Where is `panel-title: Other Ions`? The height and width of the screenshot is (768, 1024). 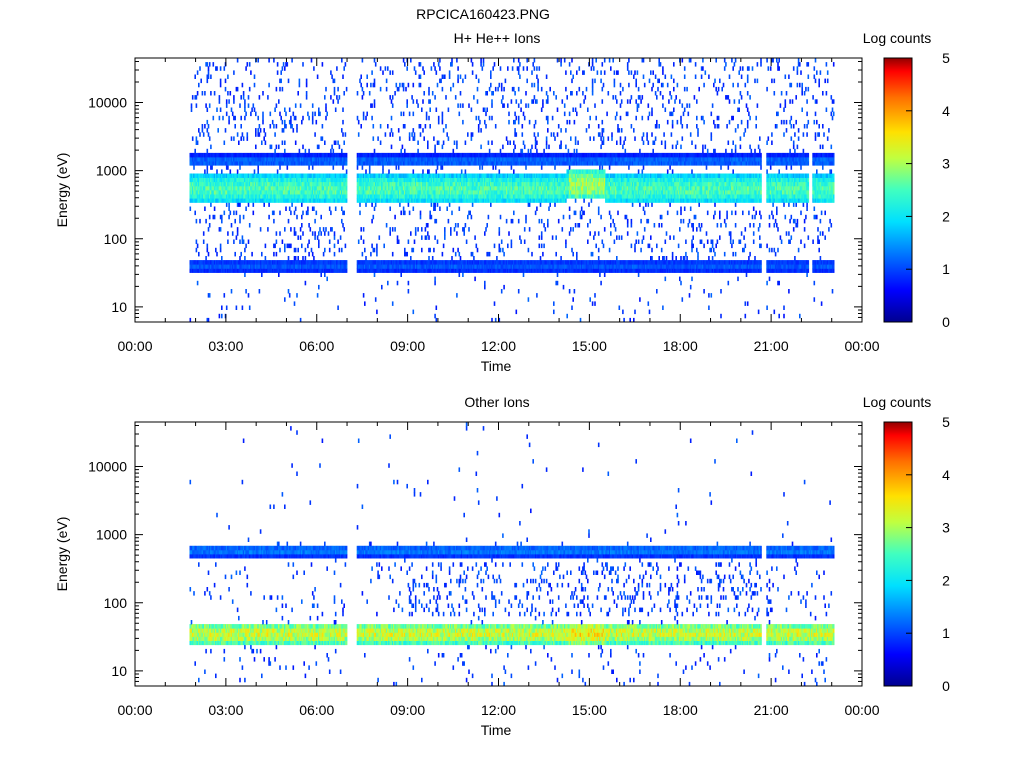 panel-title: Other Ions is located at coordinates (496, 402).